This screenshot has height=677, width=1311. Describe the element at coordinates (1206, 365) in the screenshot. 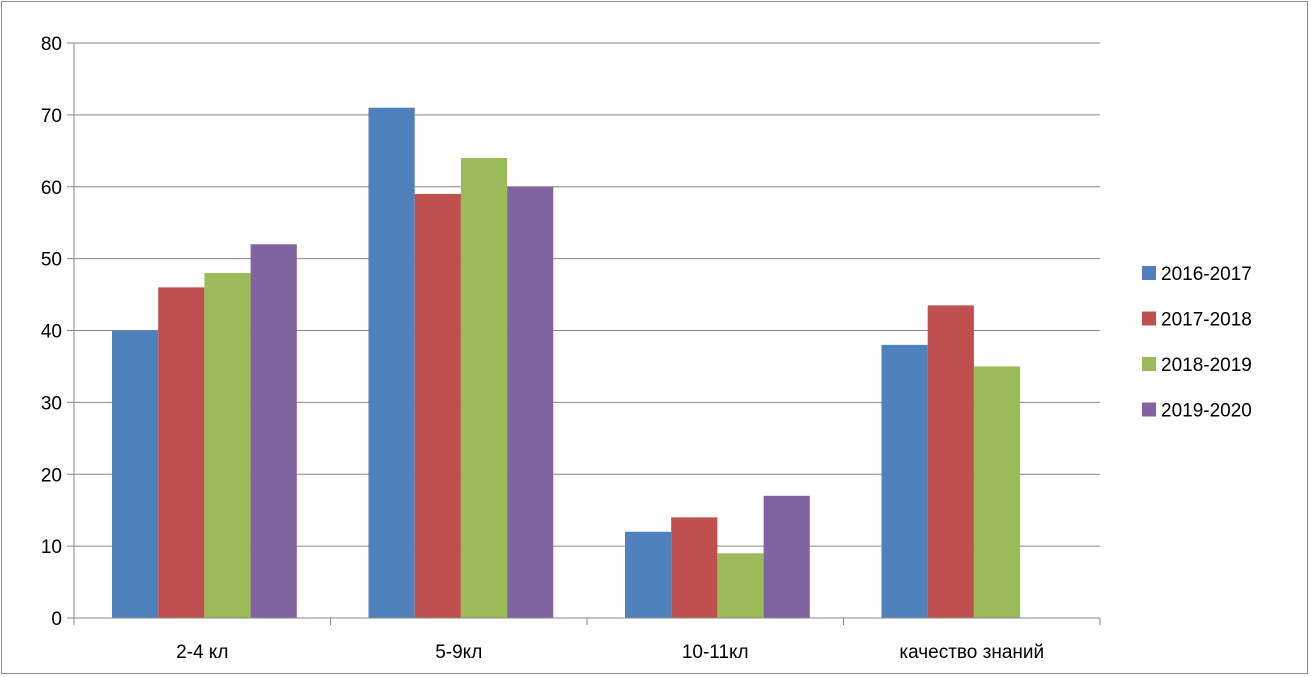

I see `legend-label: 2018-2019` at that location.